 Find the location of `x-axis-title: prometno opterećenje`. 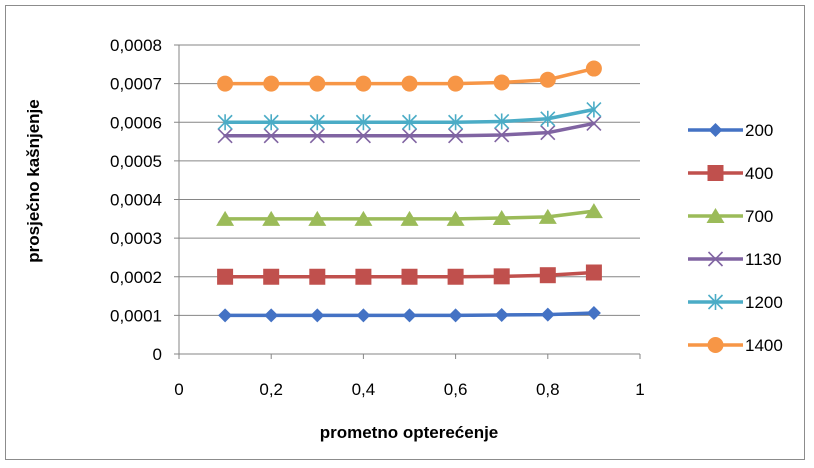

x-axis-title: prometno opterećenje is located at coordinates (409, 432).